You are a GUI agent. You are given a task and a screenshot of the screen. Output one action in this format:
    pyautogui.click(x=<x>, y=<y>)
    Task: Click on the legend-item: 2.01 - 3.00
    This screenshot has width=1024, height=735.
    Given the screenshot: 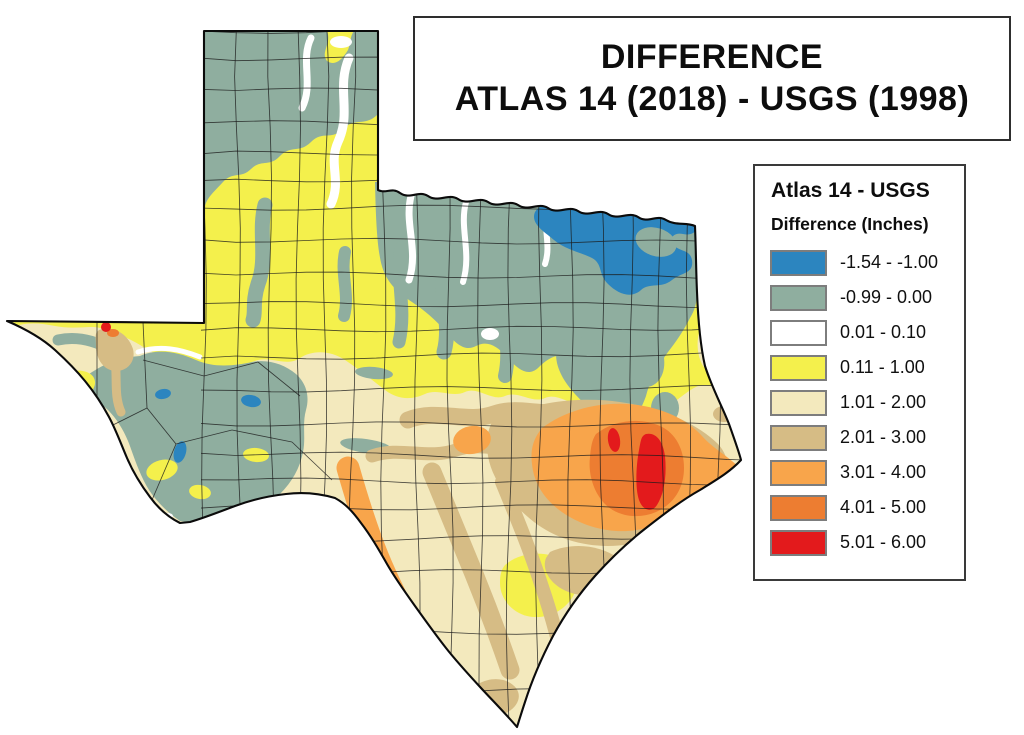 What is the action you would take?
    pyautogui.click(x=867, y=437)
    